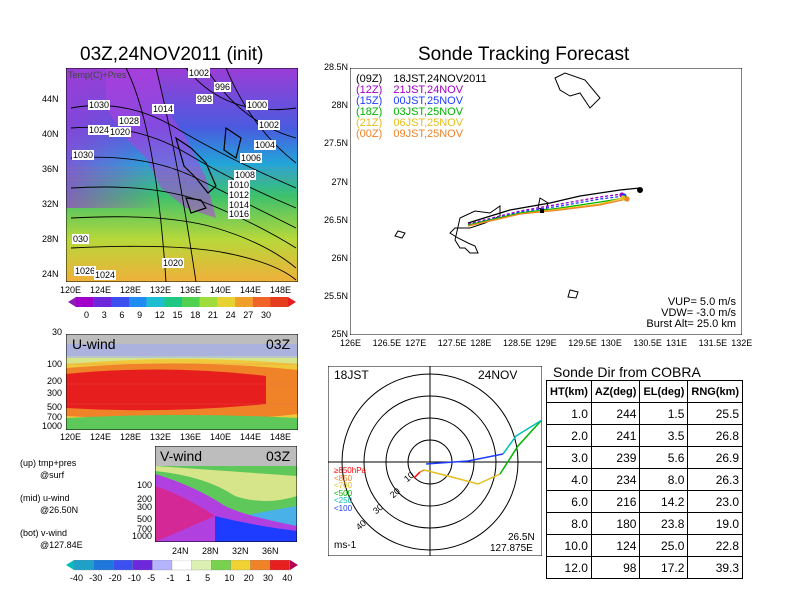 Image resolution: width=792 pixels, height=612 pixels. Describe the element at coordinates (140, 315) in the screenshot. I see `temperature-colorbar-label: 9` at that location.